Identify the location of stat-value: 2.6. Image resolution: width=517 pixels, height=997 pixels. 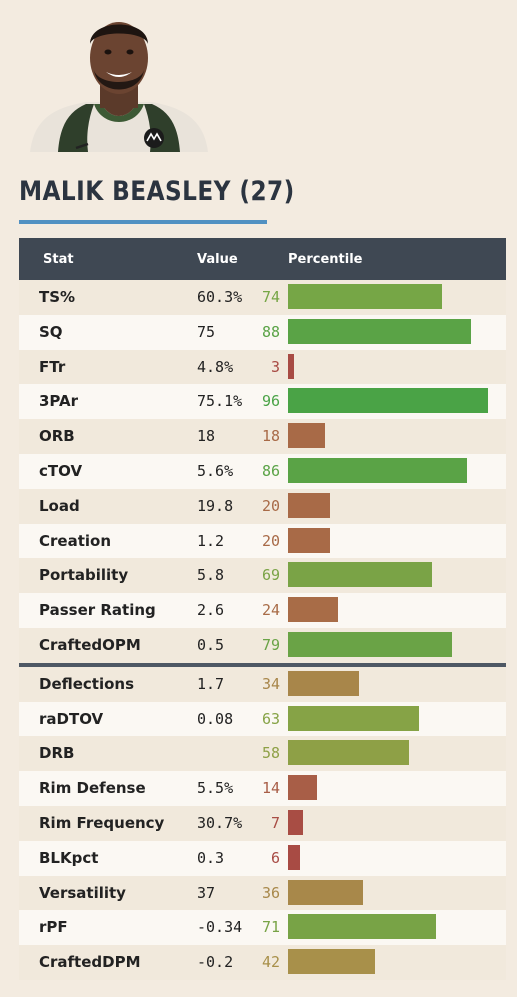
(211, 610).